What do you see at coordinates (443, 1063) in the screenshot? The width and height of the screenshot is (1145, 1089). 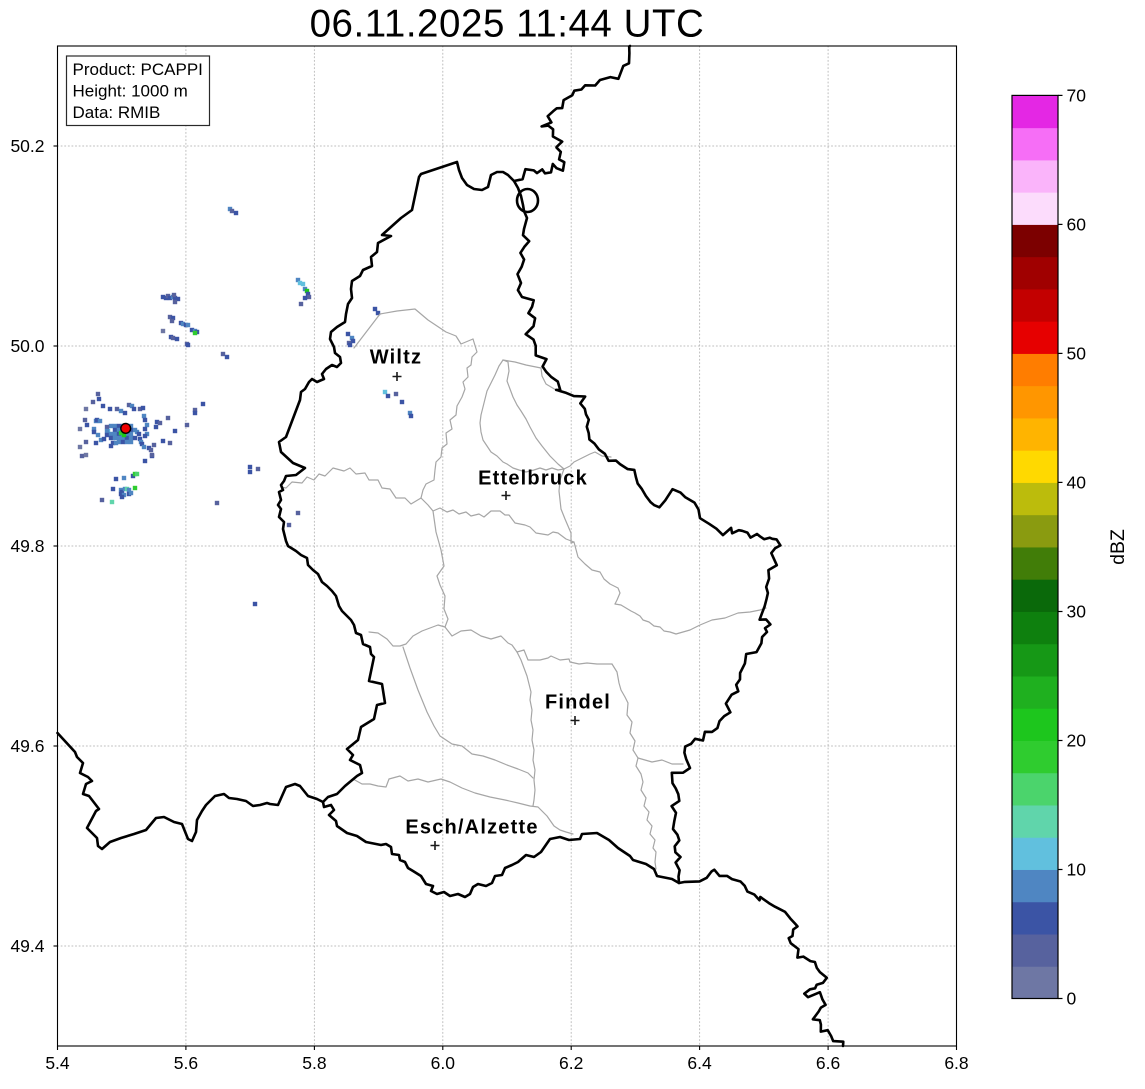 I see `svg-text: 6.0` at bounding box center [443, 1063].